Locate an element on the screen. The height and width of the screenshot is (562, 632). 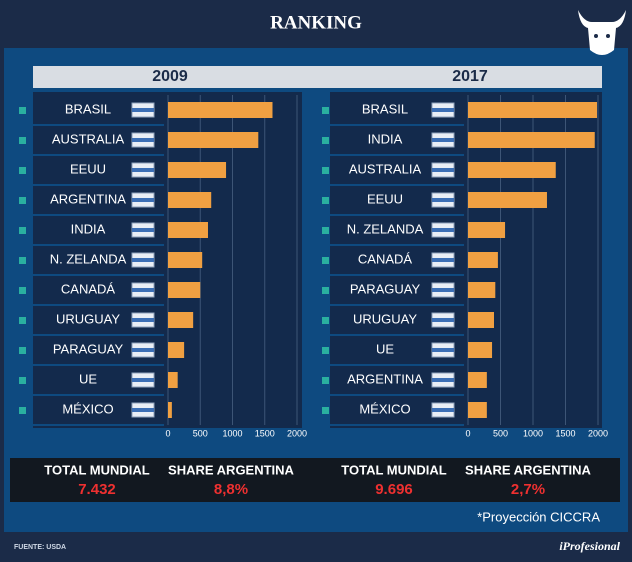
x-tick-label: 1000 is located at coordinates (533, 433).